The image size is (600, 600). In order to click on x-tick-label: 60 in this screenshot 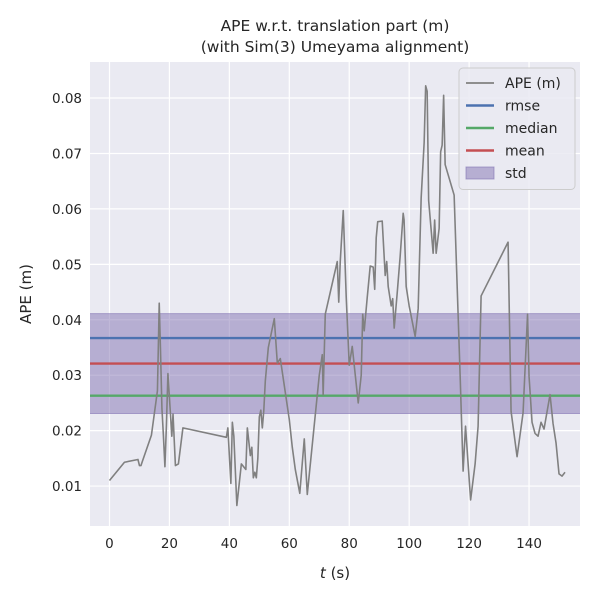, I will do `click(289, 544)`.